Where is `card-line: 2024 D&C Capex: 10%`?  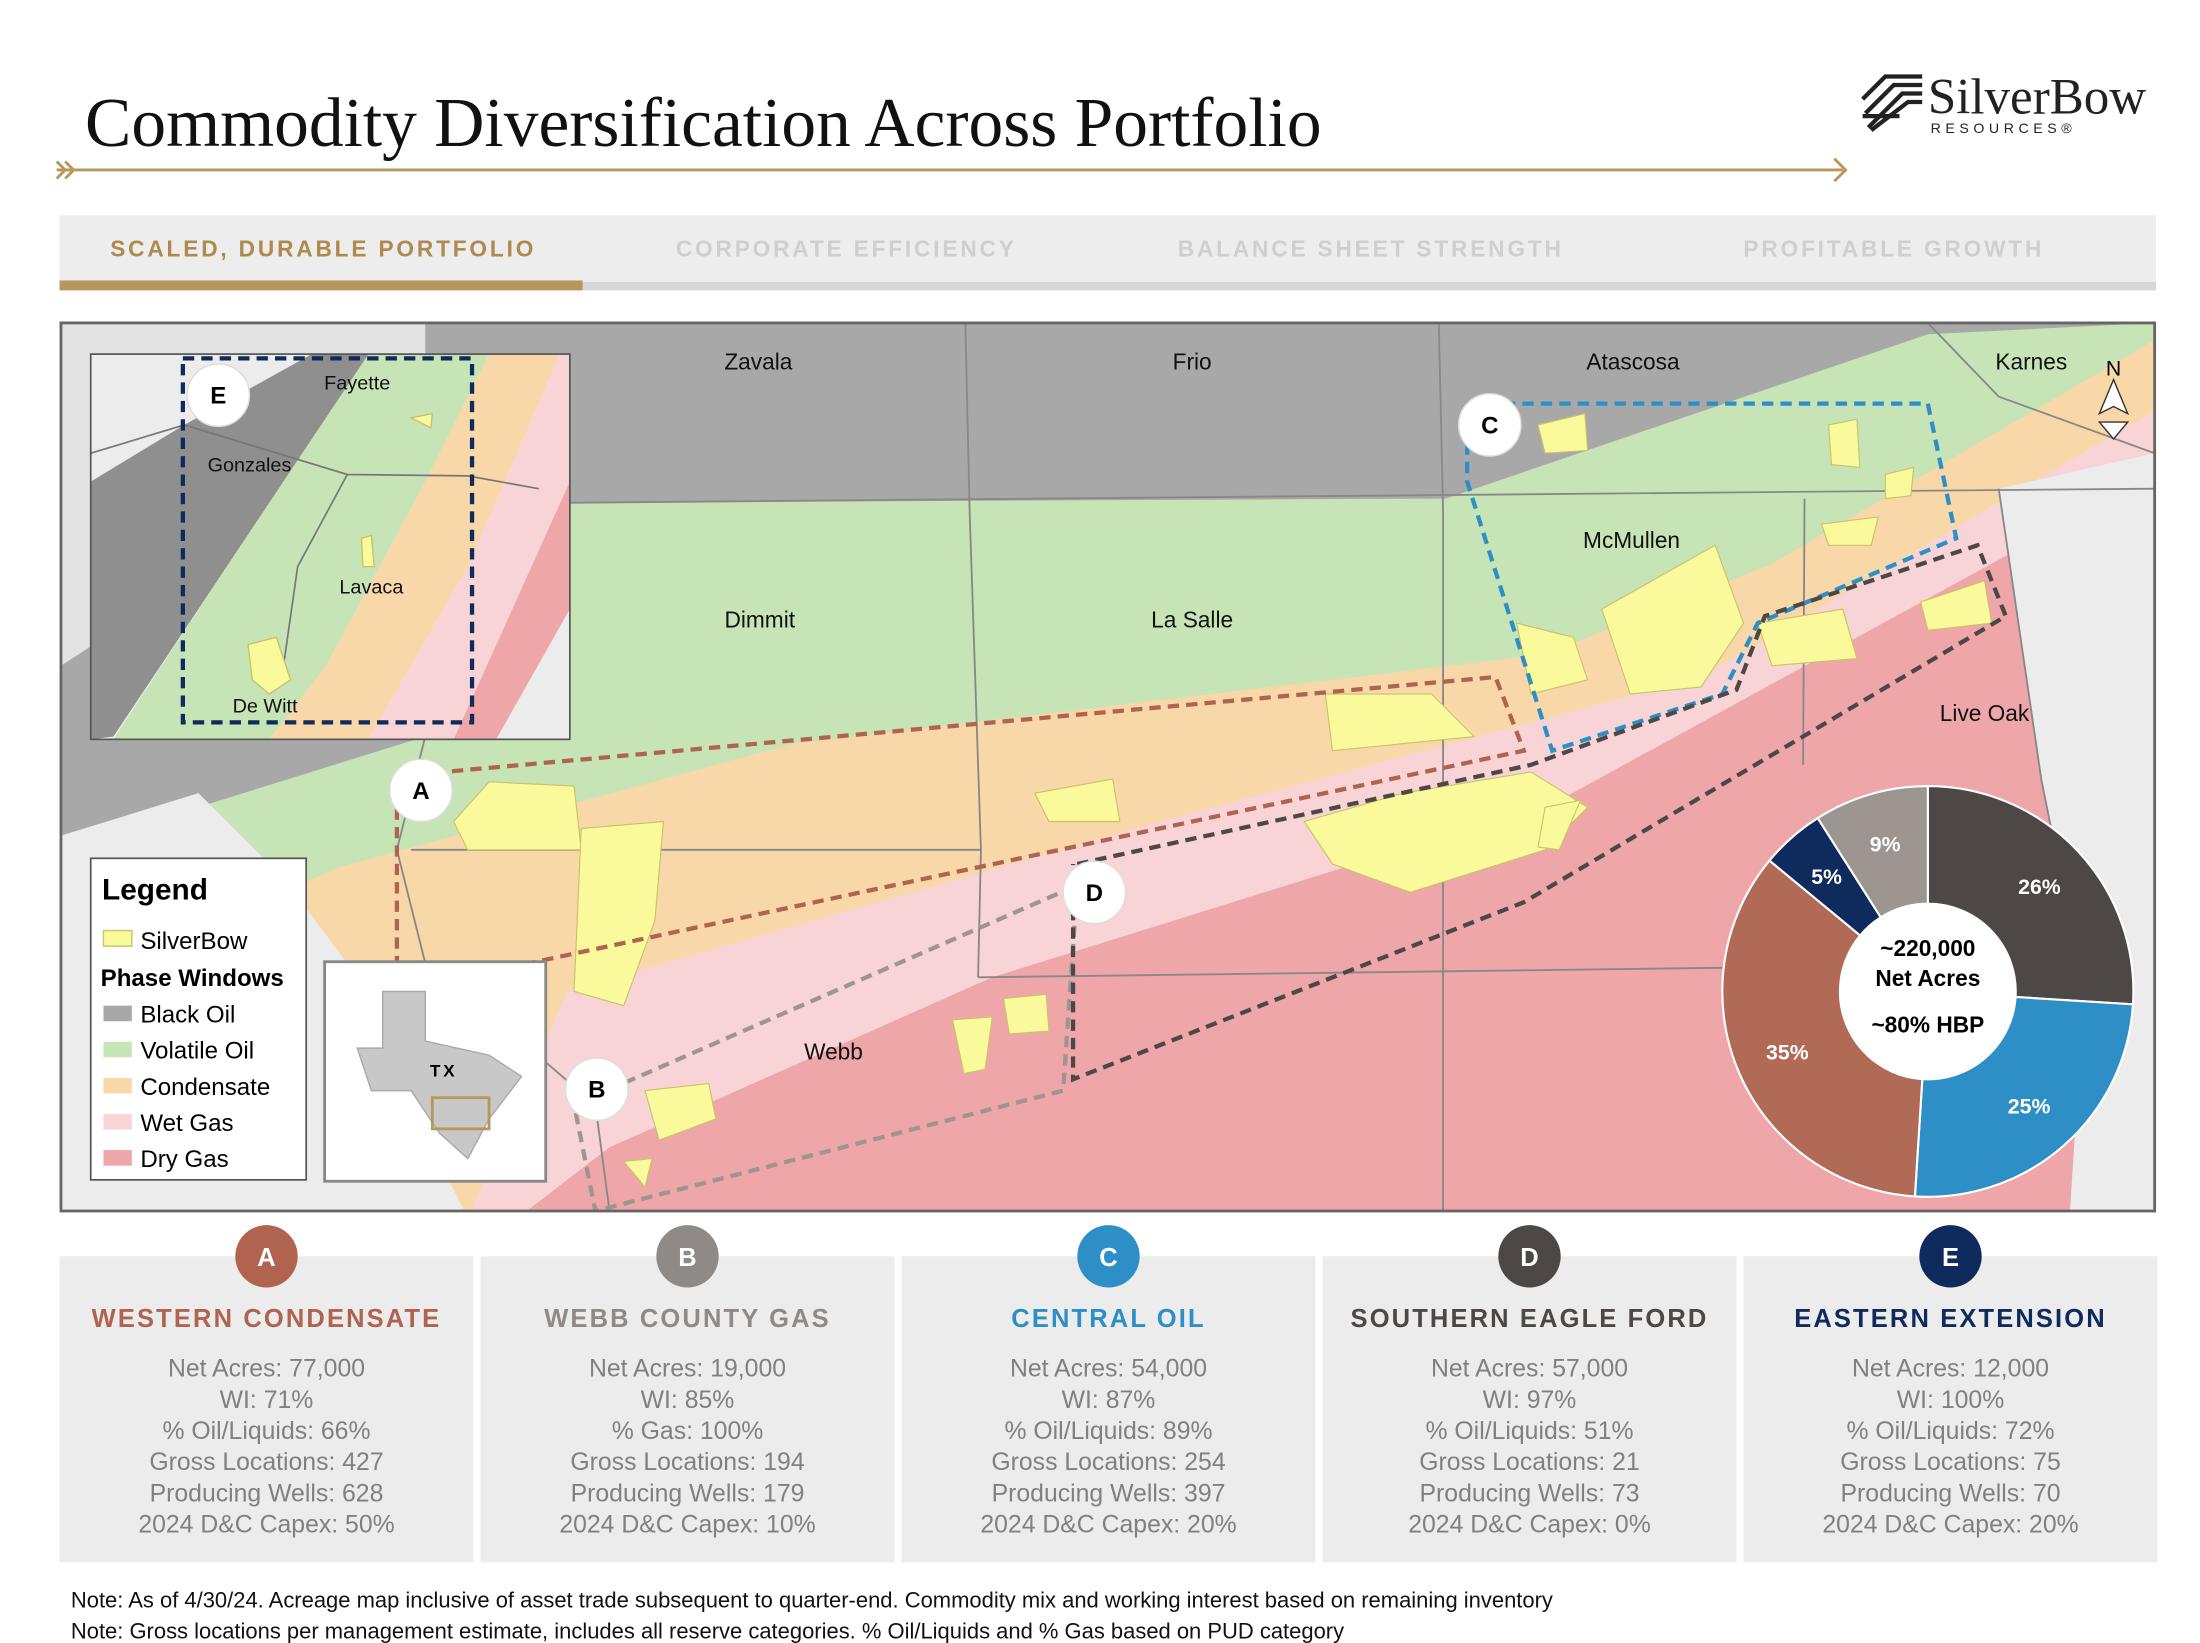 card-line: 2024 D&C Capex: 10% is located at coordinates (687, 1525).